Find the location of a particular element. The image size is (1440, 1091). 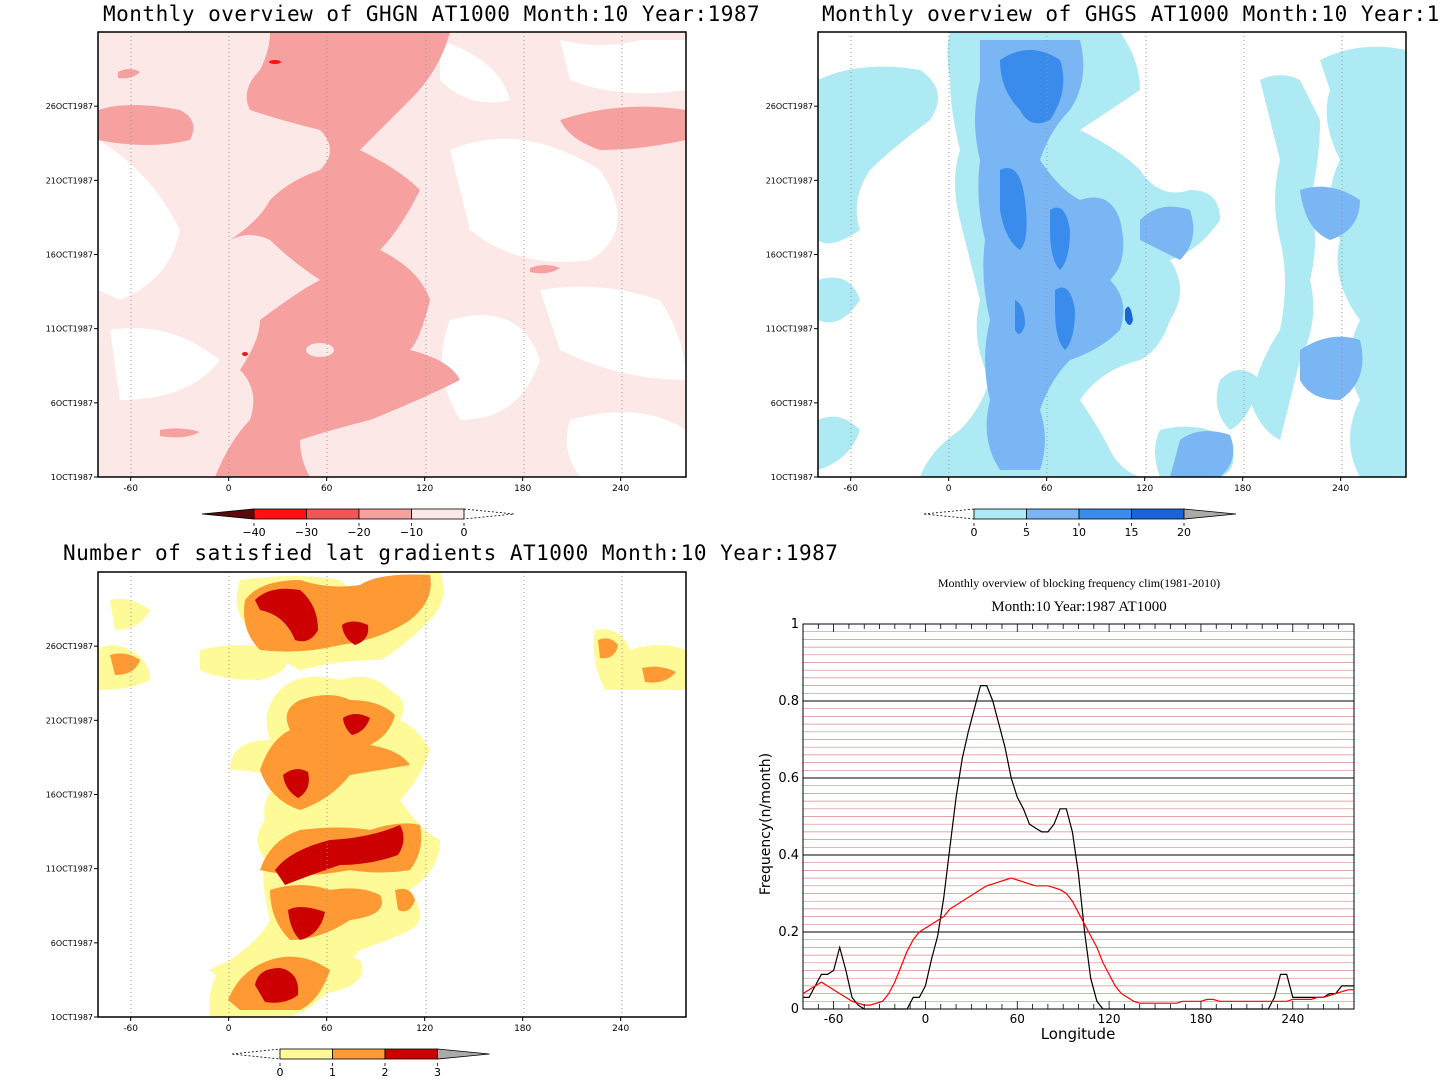

freq-subtitle: Month:10 Year:1987 AT1000 is located at coordinates (1078, 607).